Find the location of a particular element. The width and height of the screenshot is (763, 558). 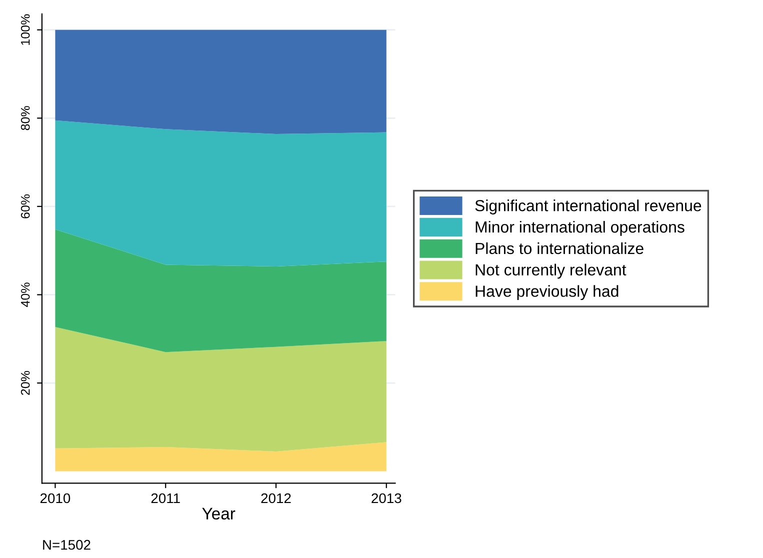

legend-label: Not currently relevant is located at coordinates (551, 271).